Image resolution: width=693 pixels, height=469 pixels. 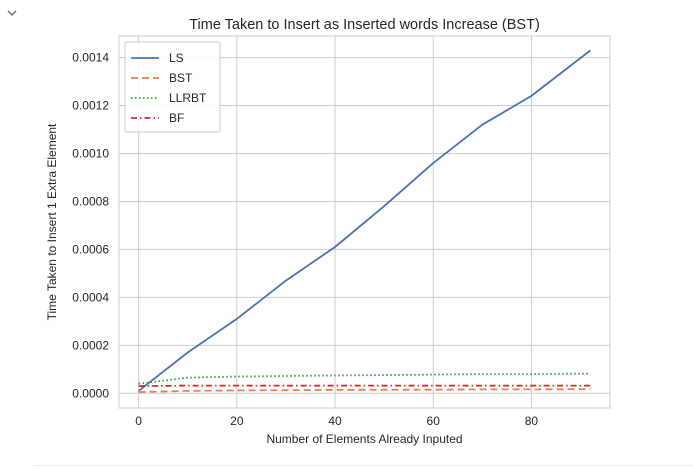 I want to click on legend: LS BST LLRBT BF, so click(x=172, y=87).